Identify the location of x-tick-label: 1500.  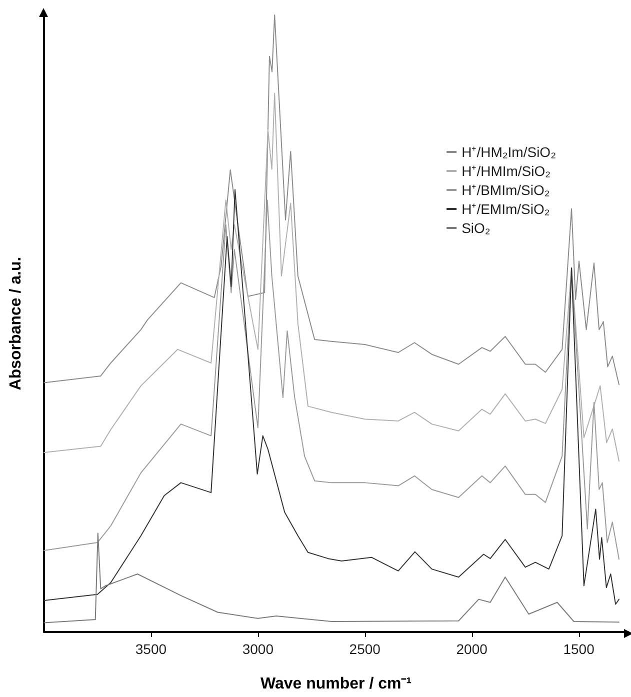
(579, 649).